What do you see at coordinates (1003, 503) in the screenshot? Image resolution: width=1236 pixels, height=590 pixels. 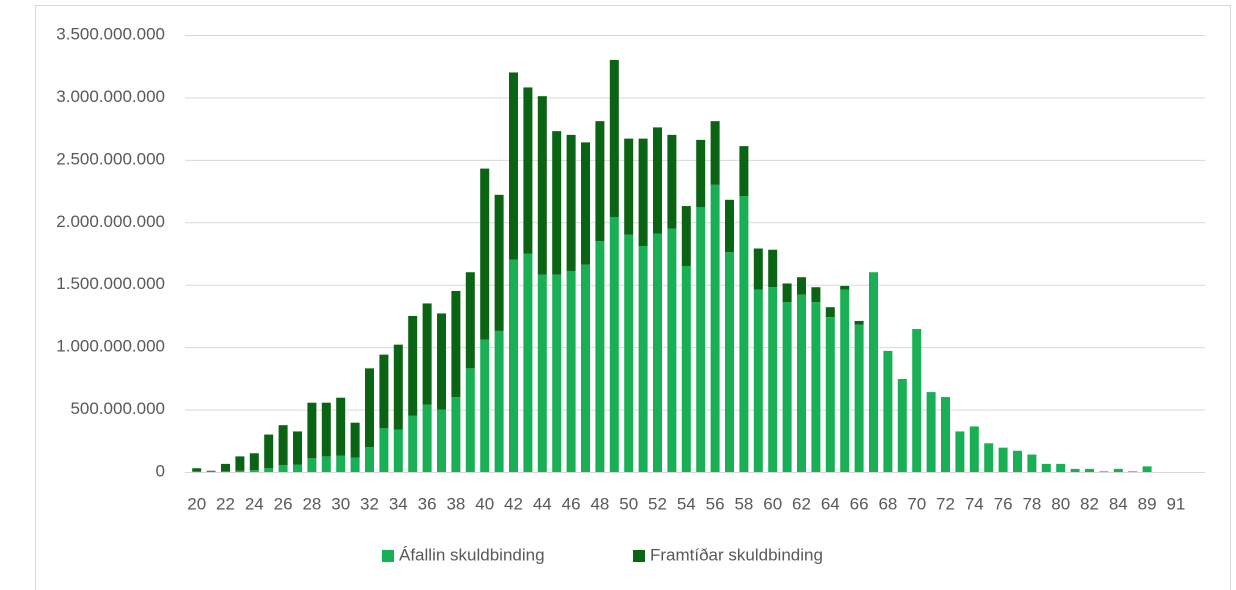 I see `x-tick-label: 76` at bounding box center [1003, 503].